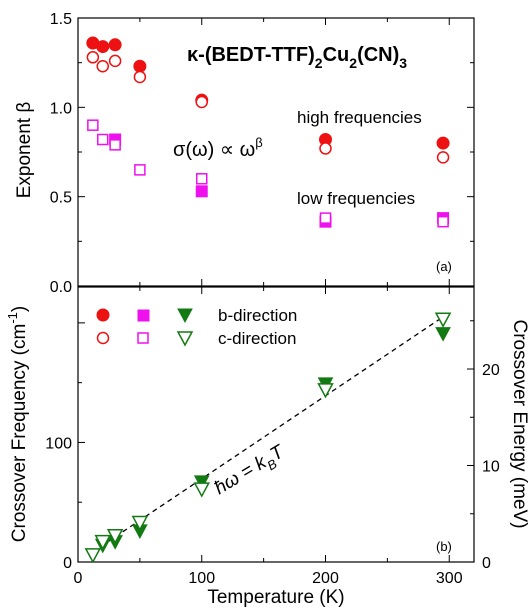 Image resolution: width=532 pixels, height=610 pixels. Describe the element at coordinates (67, 563) in the screenshot. I see `b-ytick-label-0: 0` at that location.